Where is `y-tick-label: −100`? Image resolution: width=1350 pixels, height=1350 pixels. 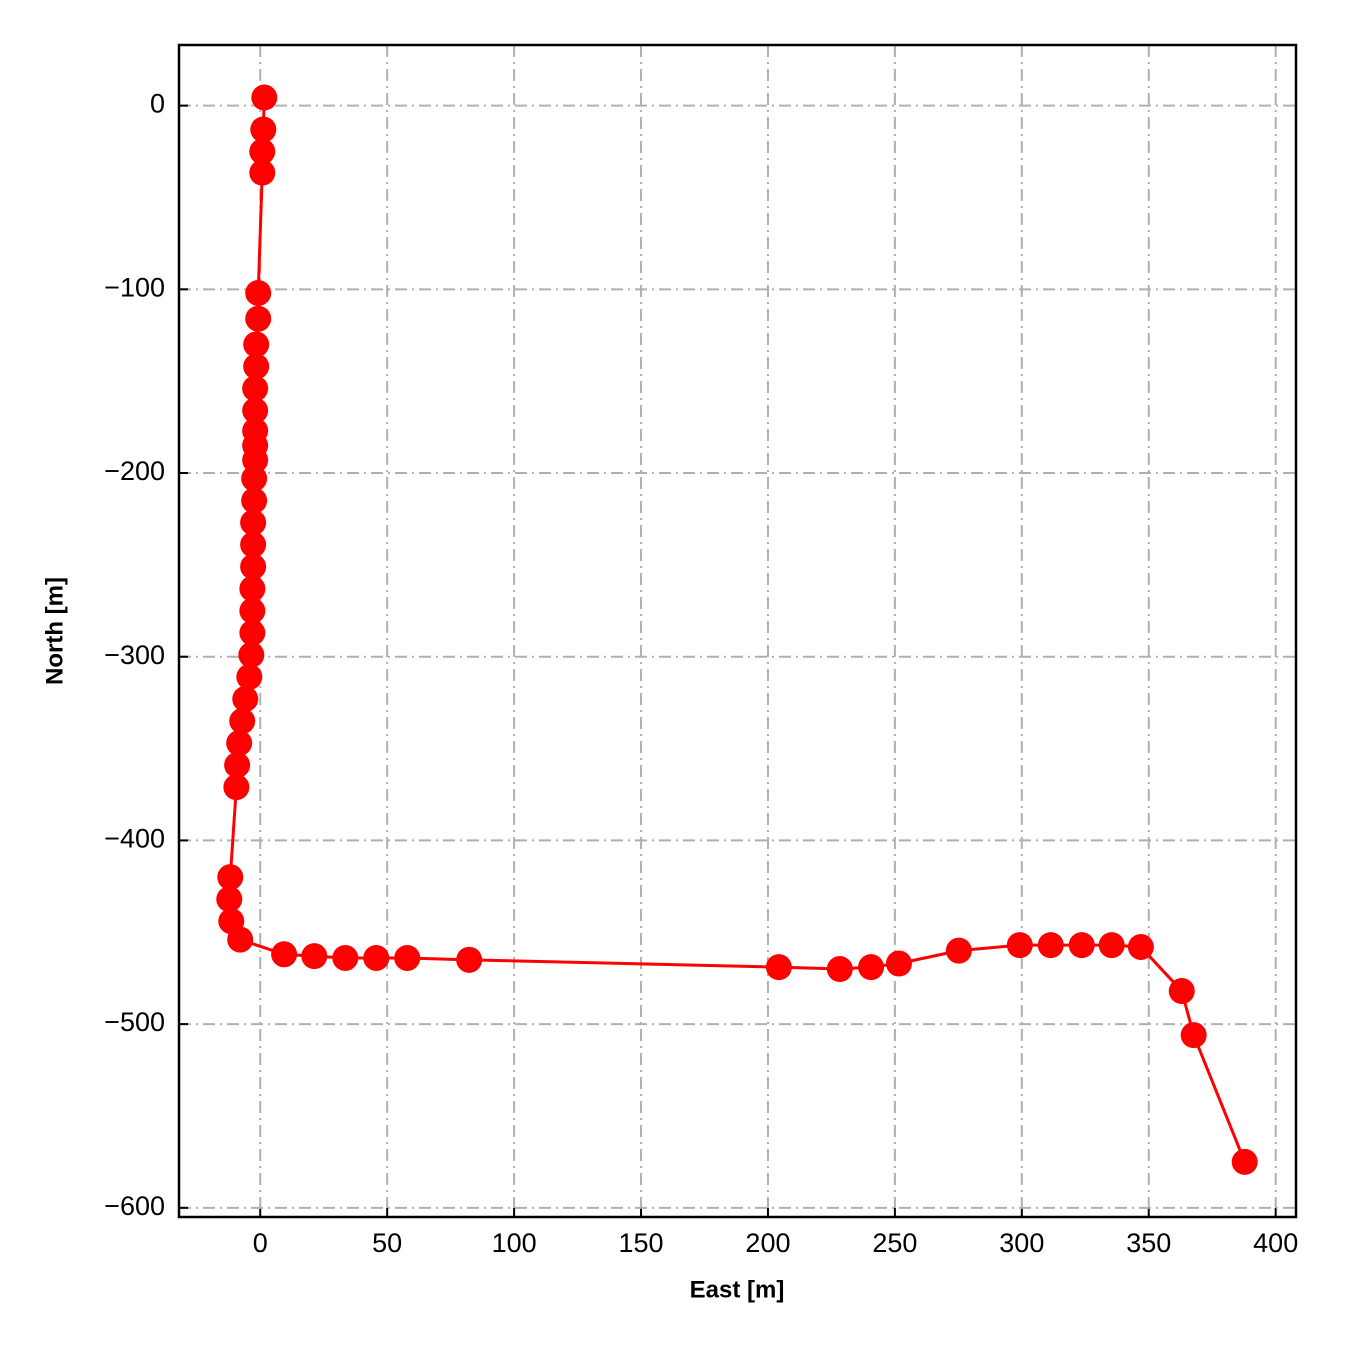 y-tick-label: −100 is located at coordinates (134, 287).